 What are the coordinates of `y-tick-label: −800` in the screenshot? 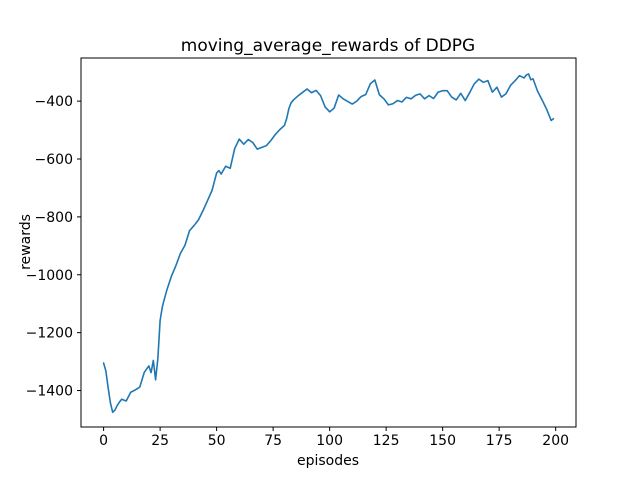 It's located at (54, 218).